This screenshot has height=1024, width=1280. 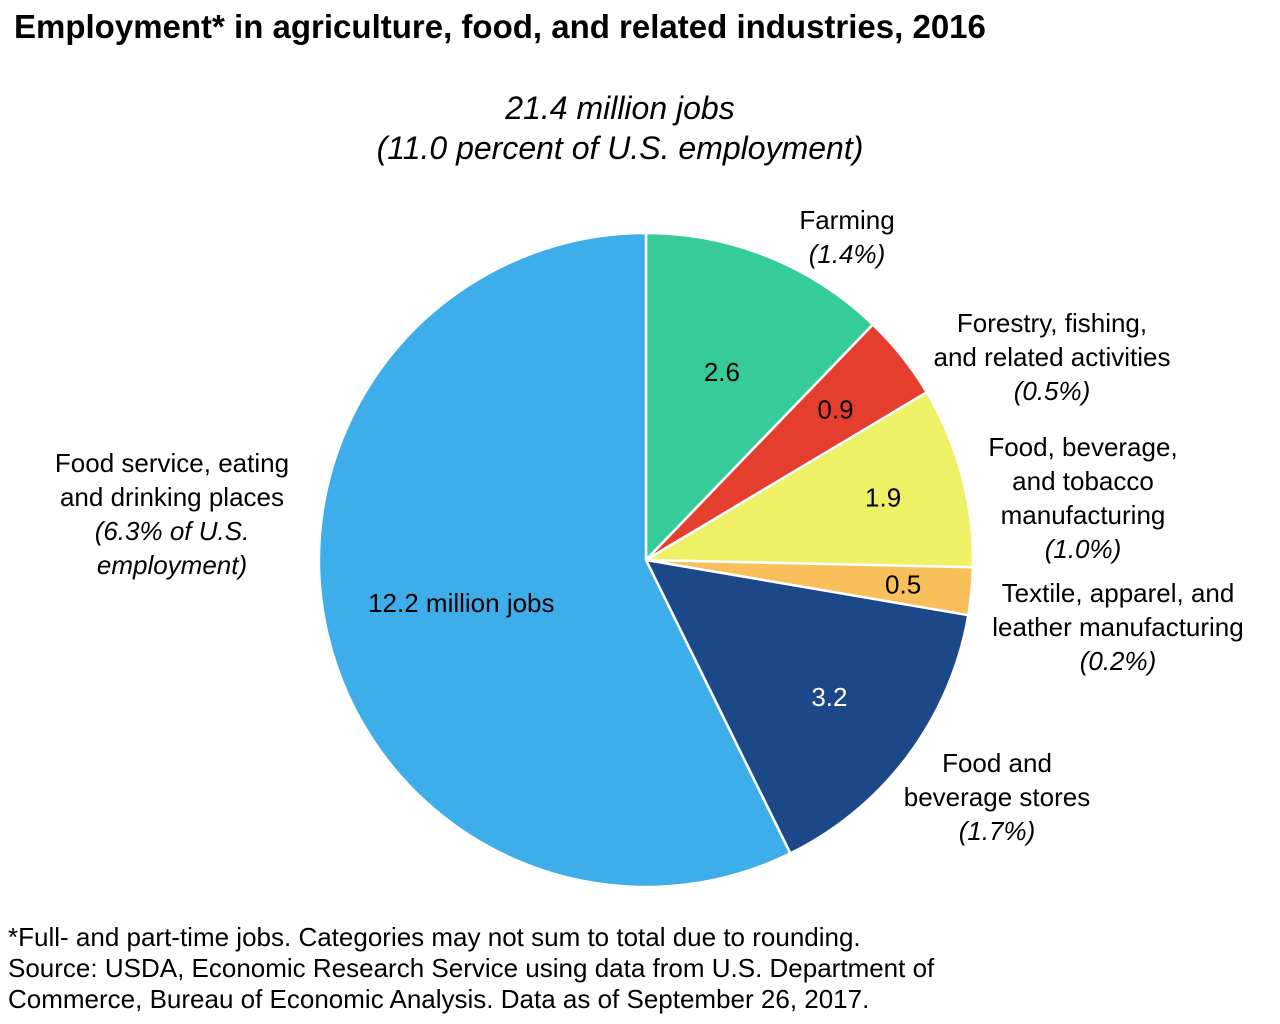 What do you see at coordinates (1052, 391) in the screenshot?
I see `category-share-forestry-fishing: (0.5%)` at bounding box center [1052, 391].